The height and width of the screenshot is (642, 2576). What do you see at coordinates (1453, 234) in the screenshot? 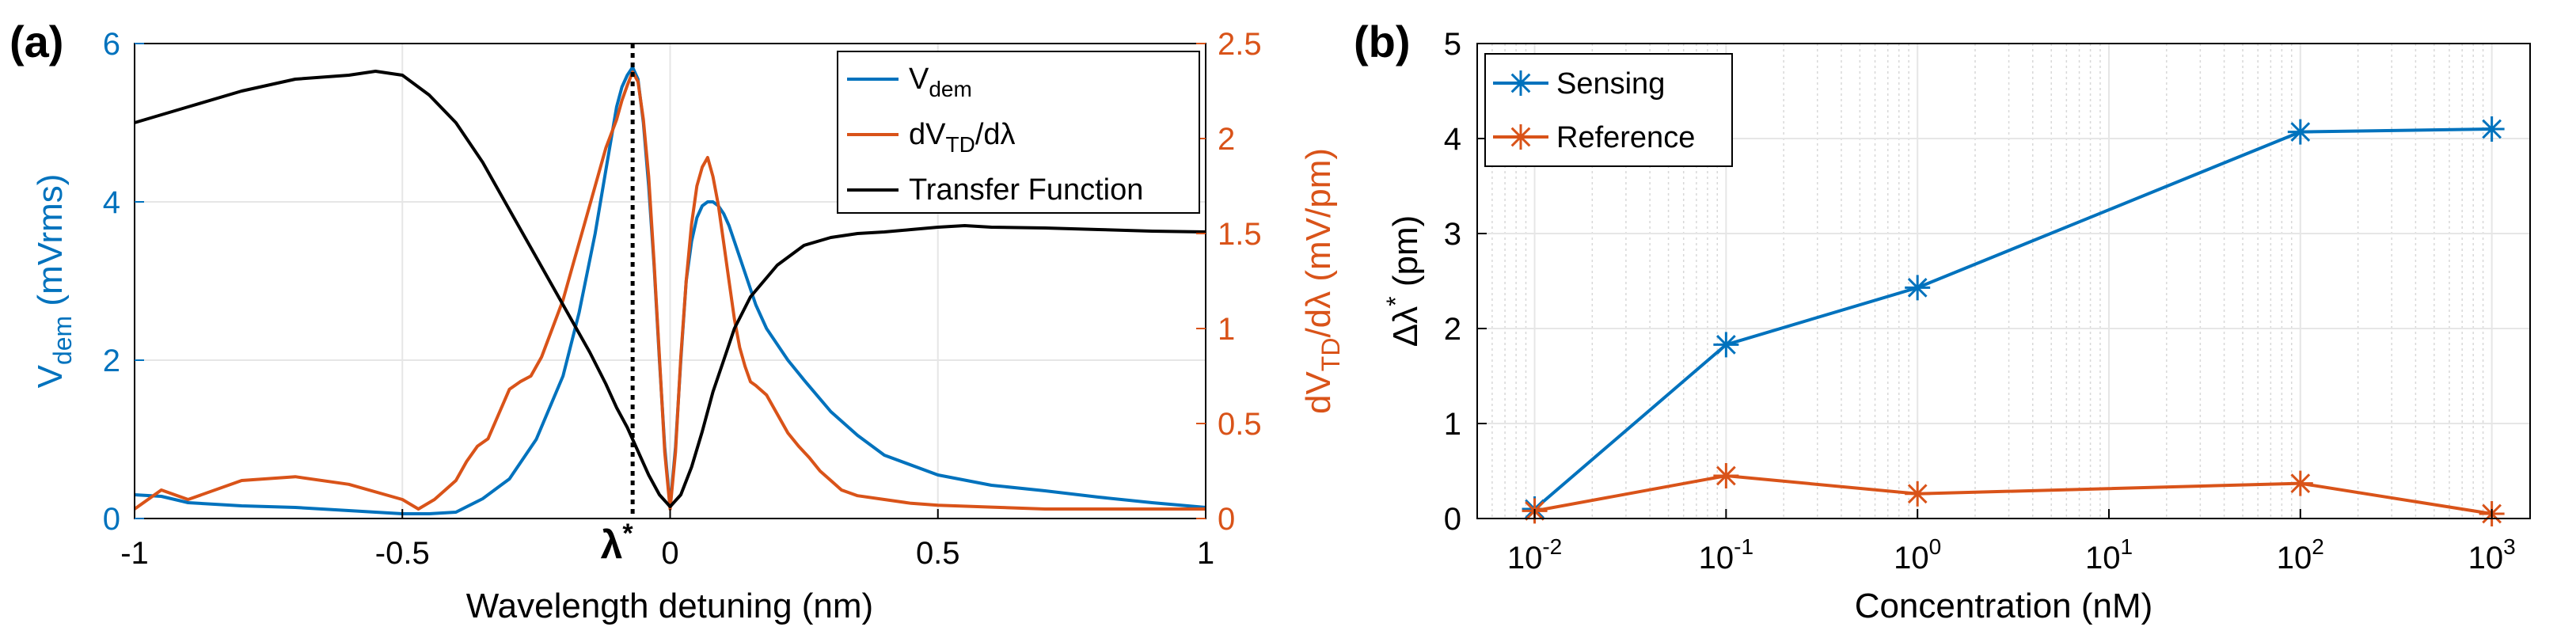
I see `b-ytick-label-3: 3` at bounding box center [1453, 234].